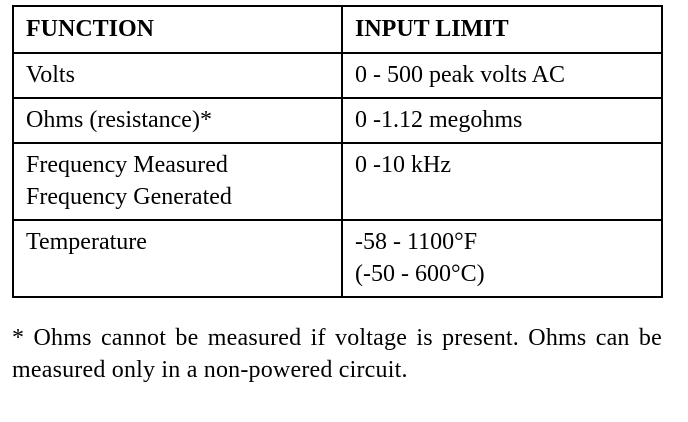 The width and height of the screenshot is (688, 422). Describe the element at coordinates (86, 242) in the screenshot. I see `cell-line: Temperature` at that location.